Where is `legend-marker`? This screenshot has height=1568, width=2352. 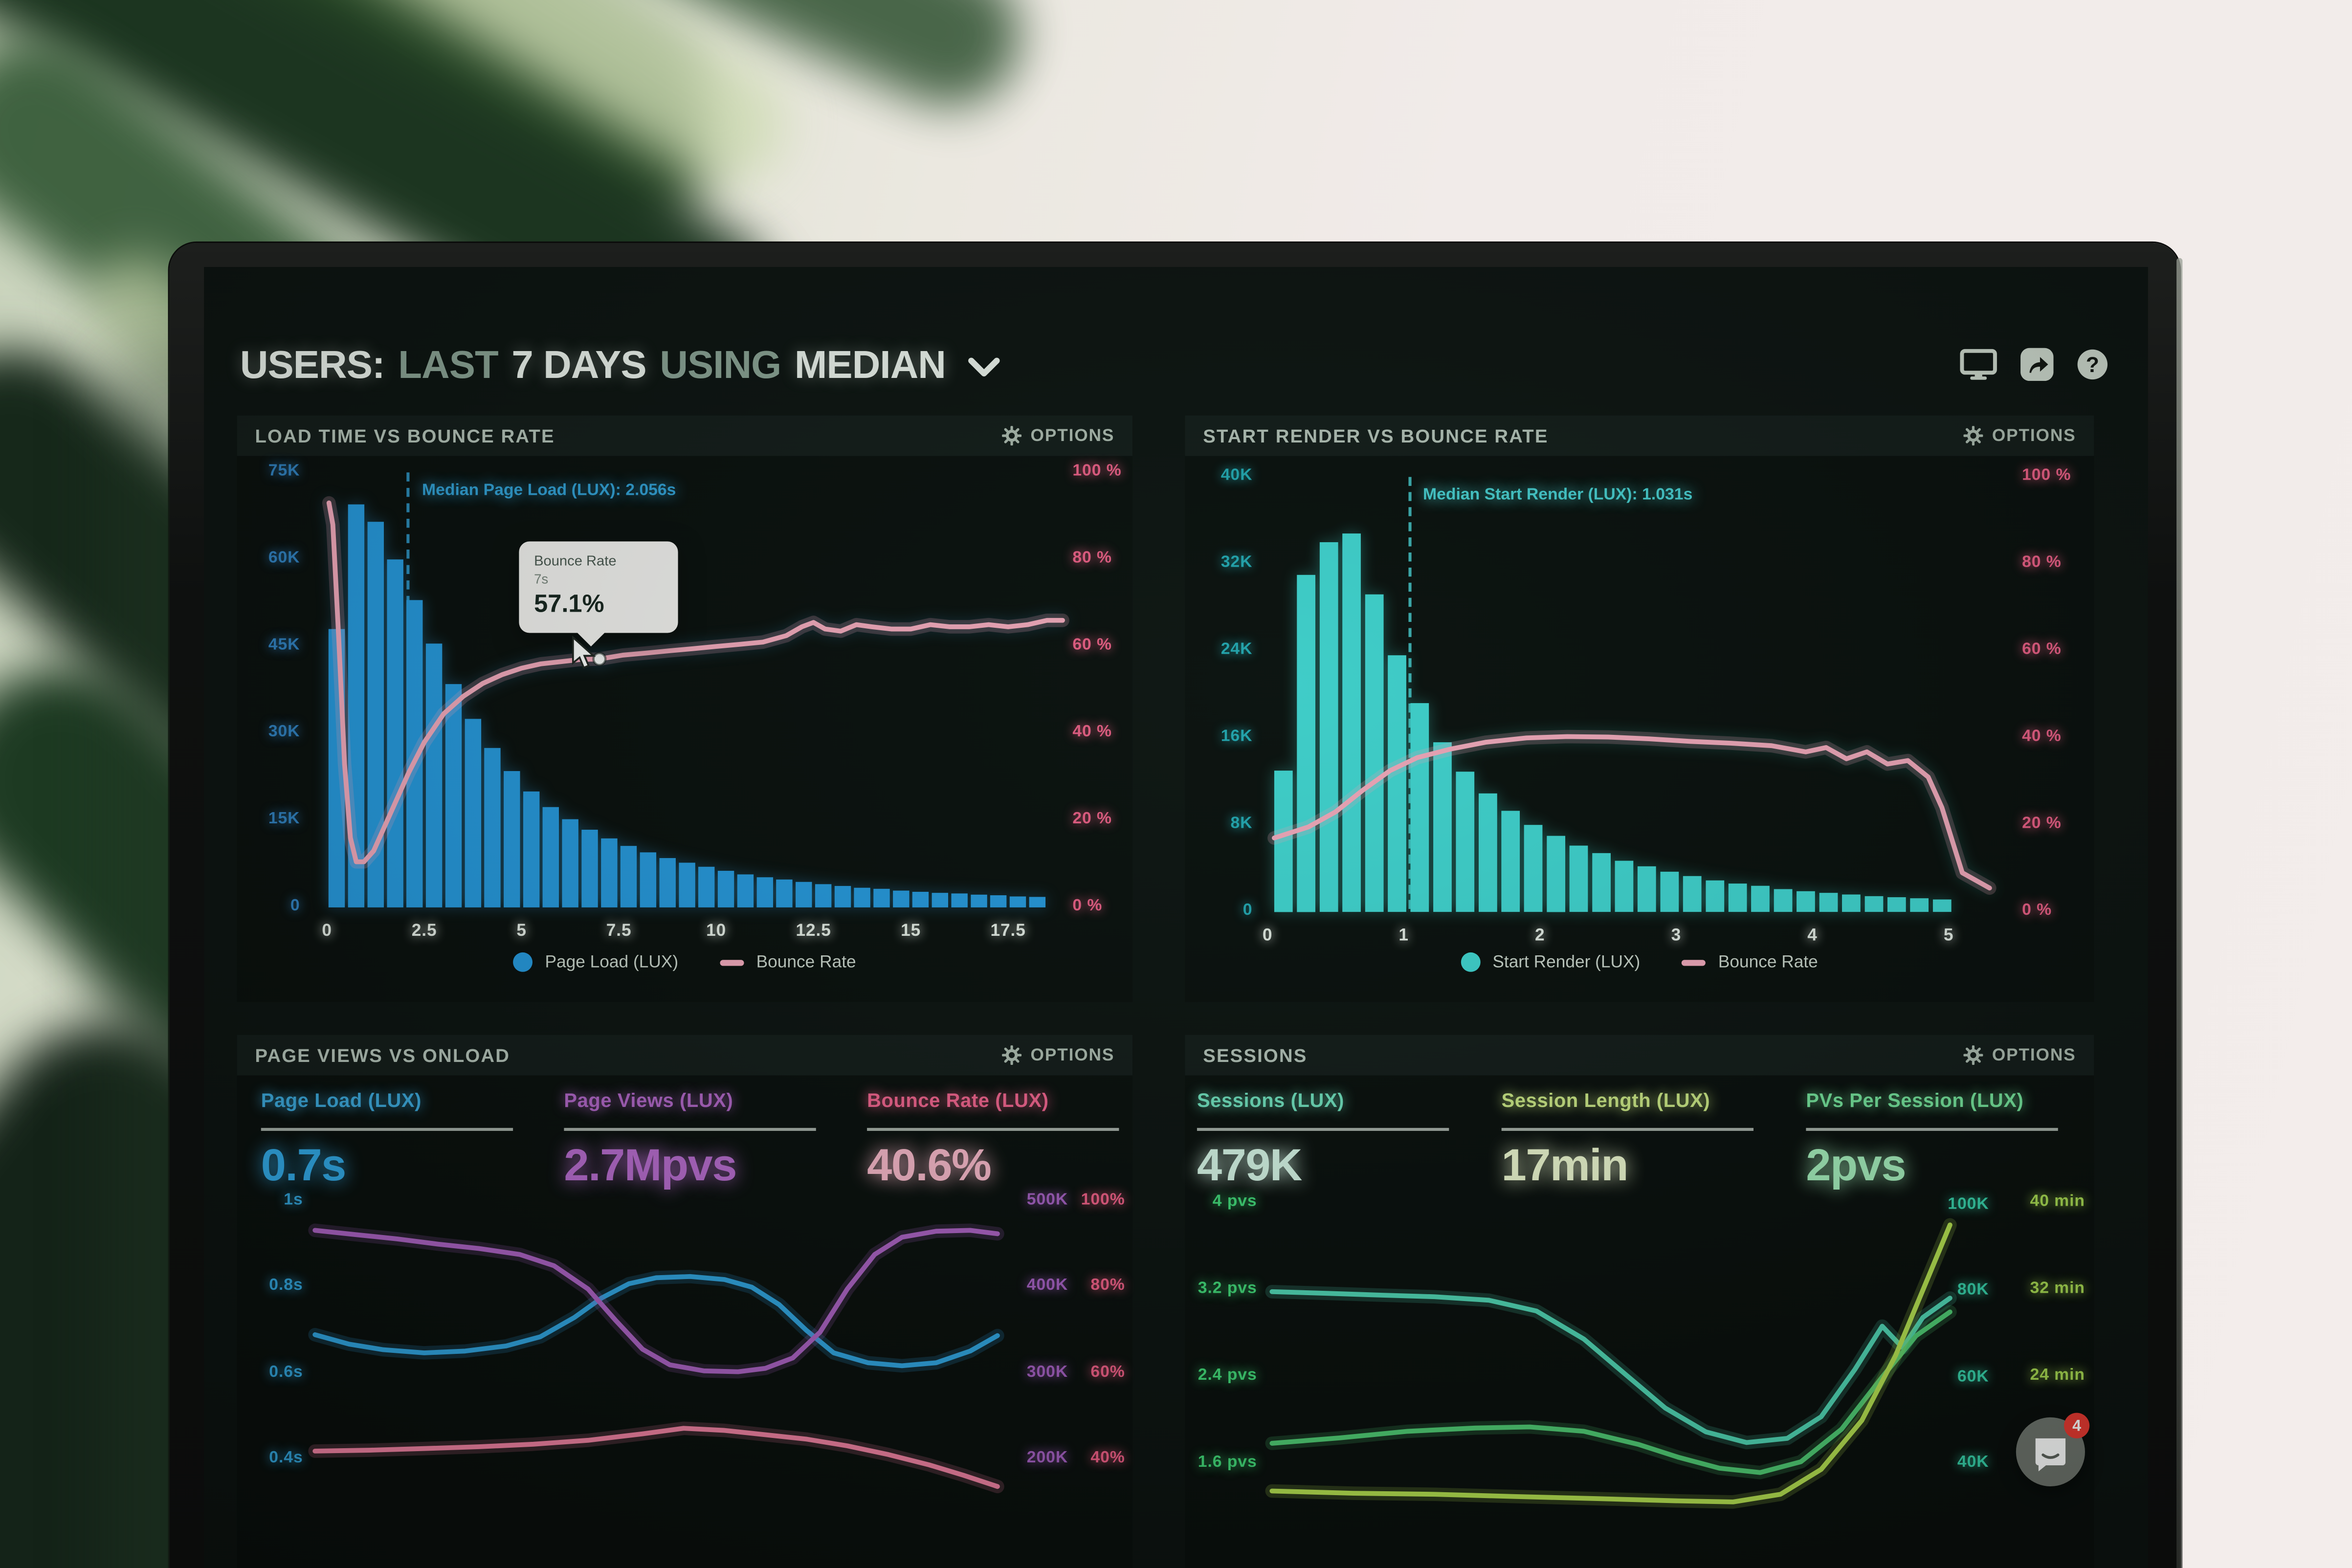 legend-marker is located at coordinates (523, 962).